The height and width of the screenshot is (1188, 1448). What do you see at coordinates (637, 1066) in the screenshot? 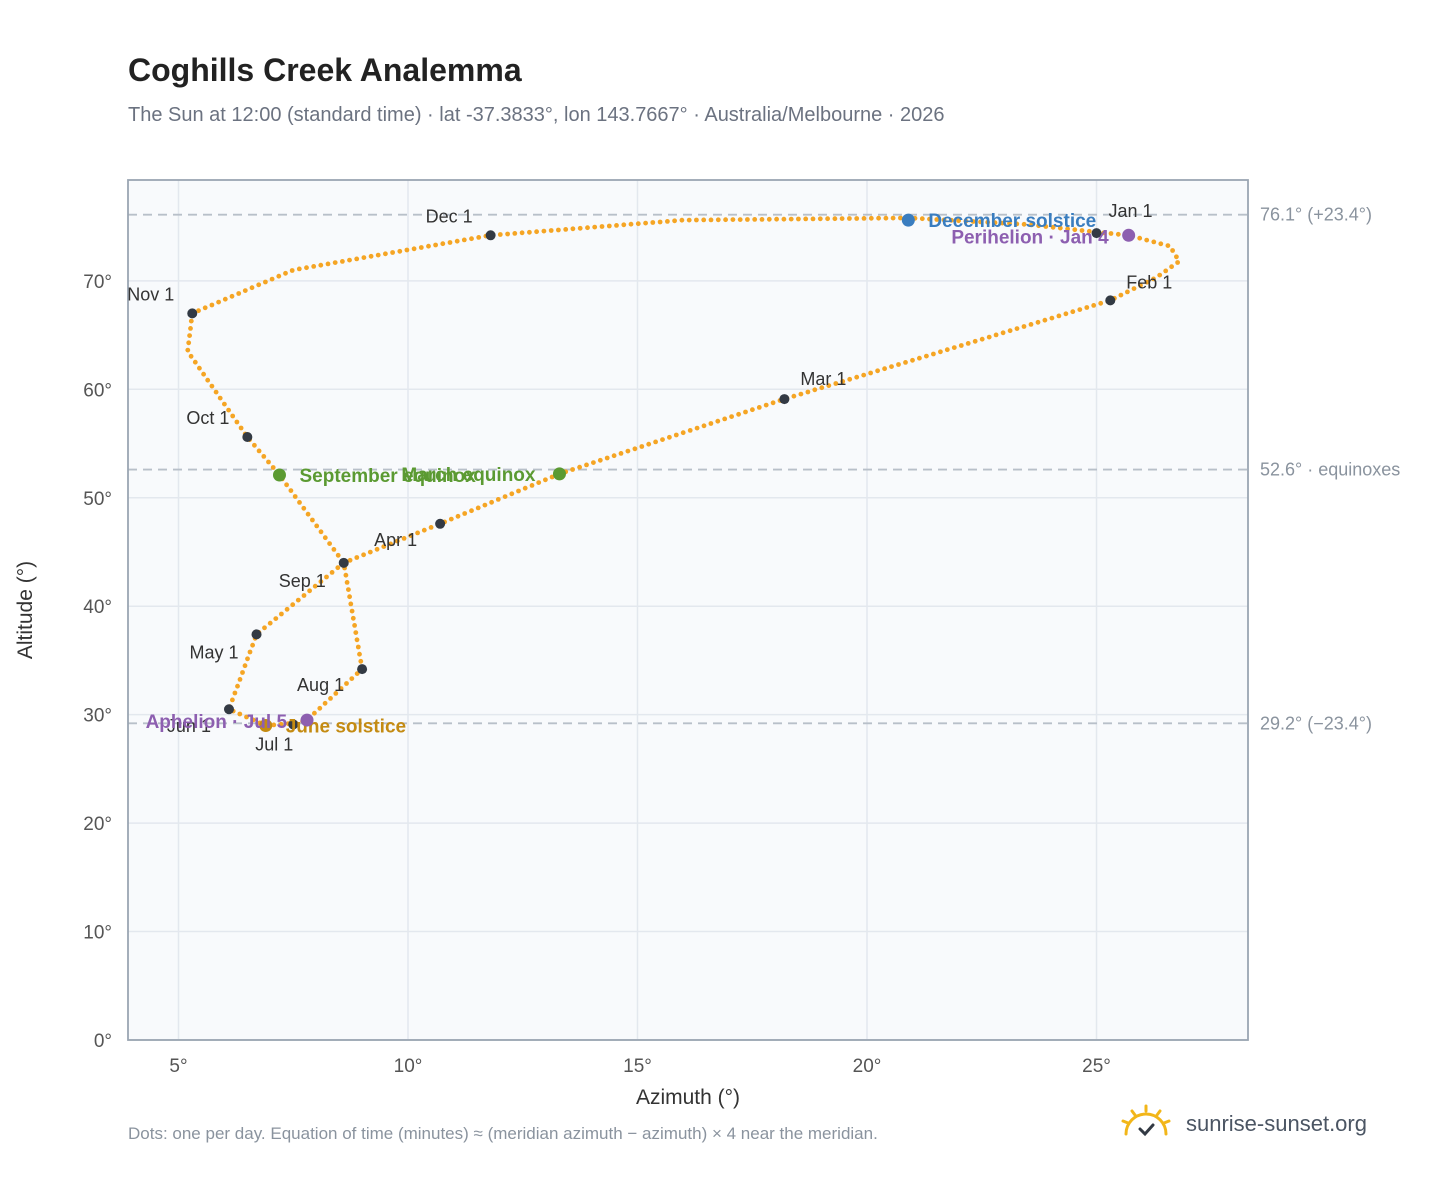
I see `x-tick-label: 15°` at bounding box center [637, 1066].